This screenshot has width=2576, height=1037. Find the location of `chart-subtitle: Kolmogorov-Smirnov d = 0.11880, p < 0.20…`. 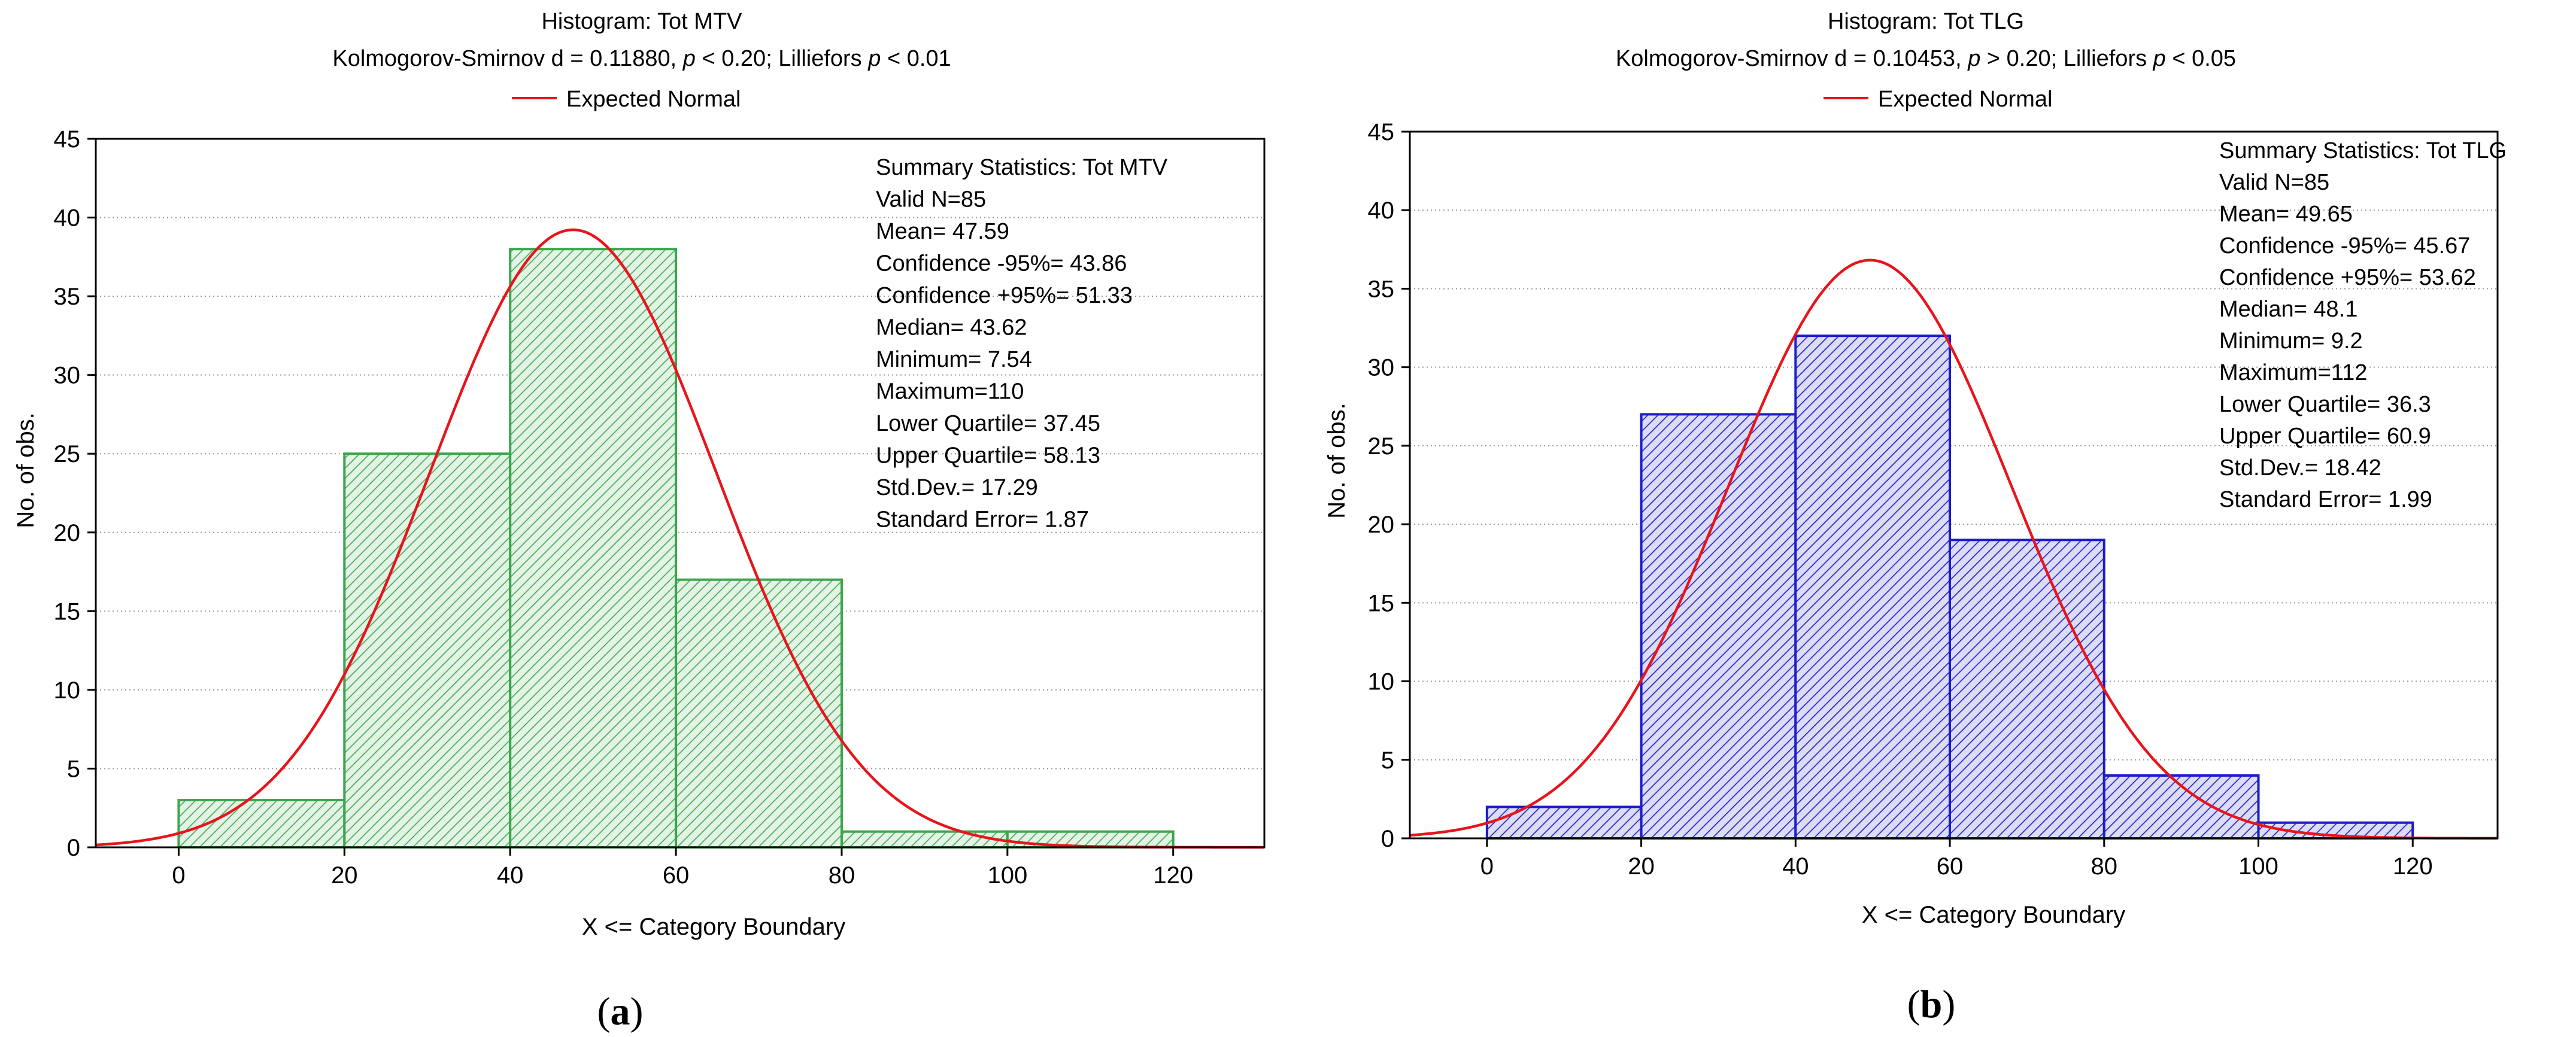

chart-subtitle: Kolmogorov-Smirnov d = 0.11880, p < 0.20… is located at coordinates (641, 58).